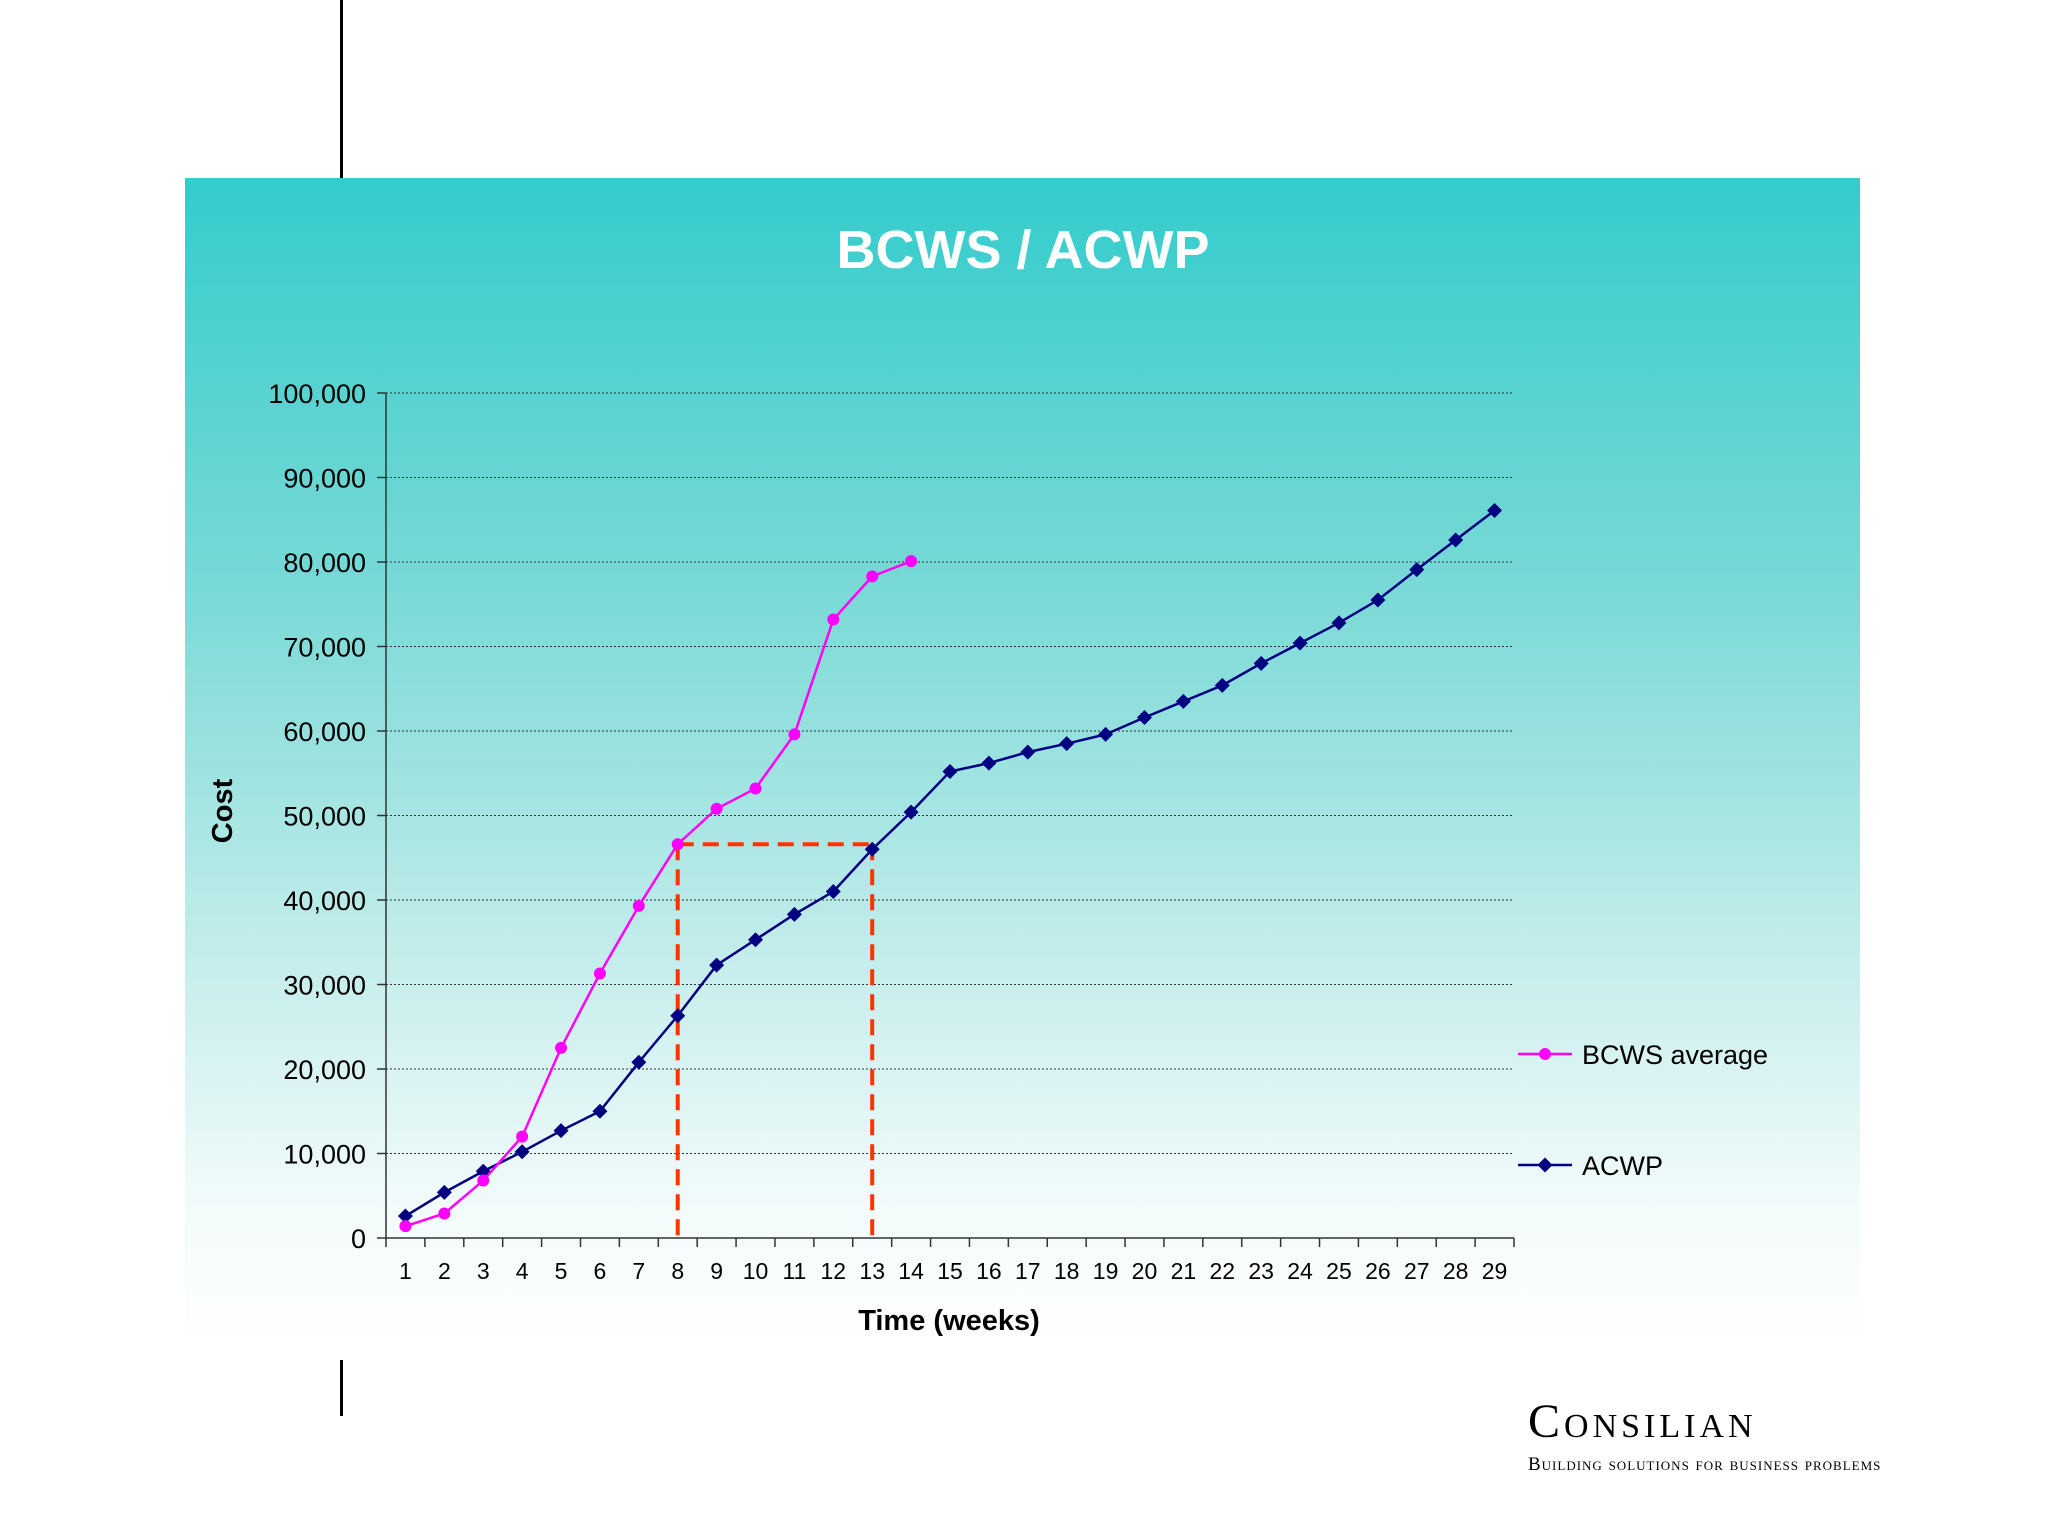 The width and height of the screenshot is (2048, 1536). I want to click on chart-title: BCWS / ACWP, so click(1023, 250).